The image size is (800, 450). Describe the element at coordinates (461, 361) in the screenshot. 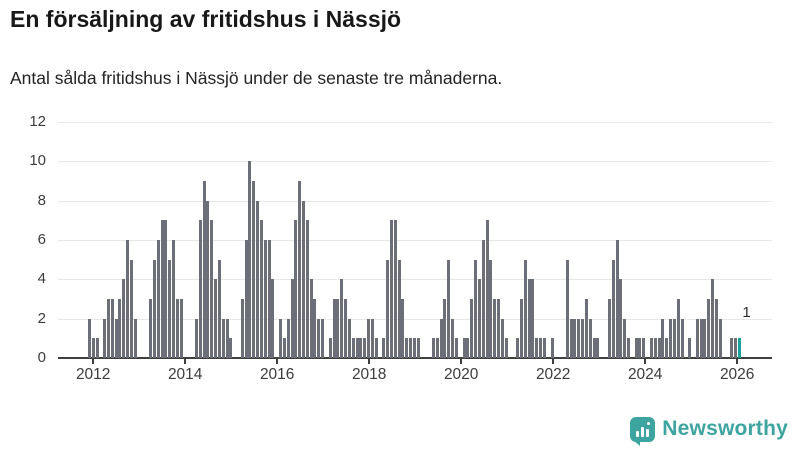

I see `x-axis-tick-2020` at that location.